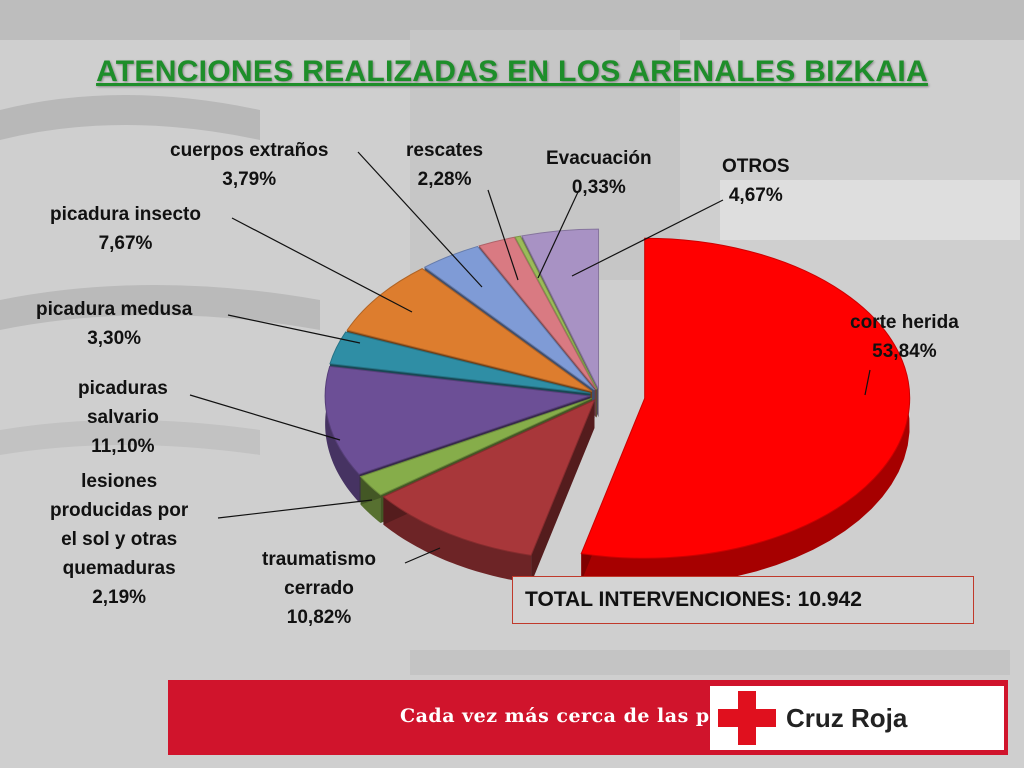  I want to click on total-interventions-box: TOTAL INTERVENCIONES: 10.942, so click(743, 600).